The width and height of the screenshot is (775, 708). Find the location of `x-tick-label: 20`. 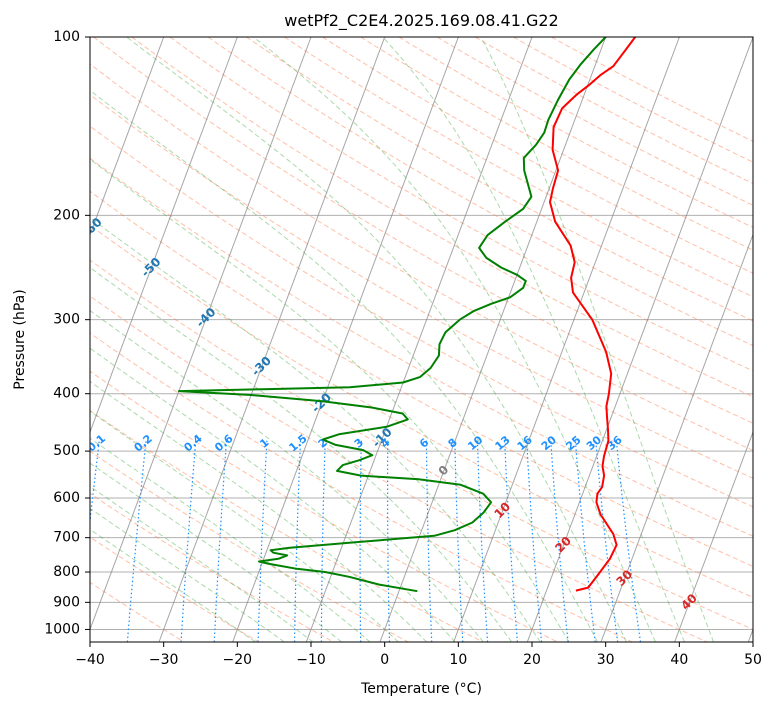

x-tick-label: 20 is located at coordinates (532, 660).